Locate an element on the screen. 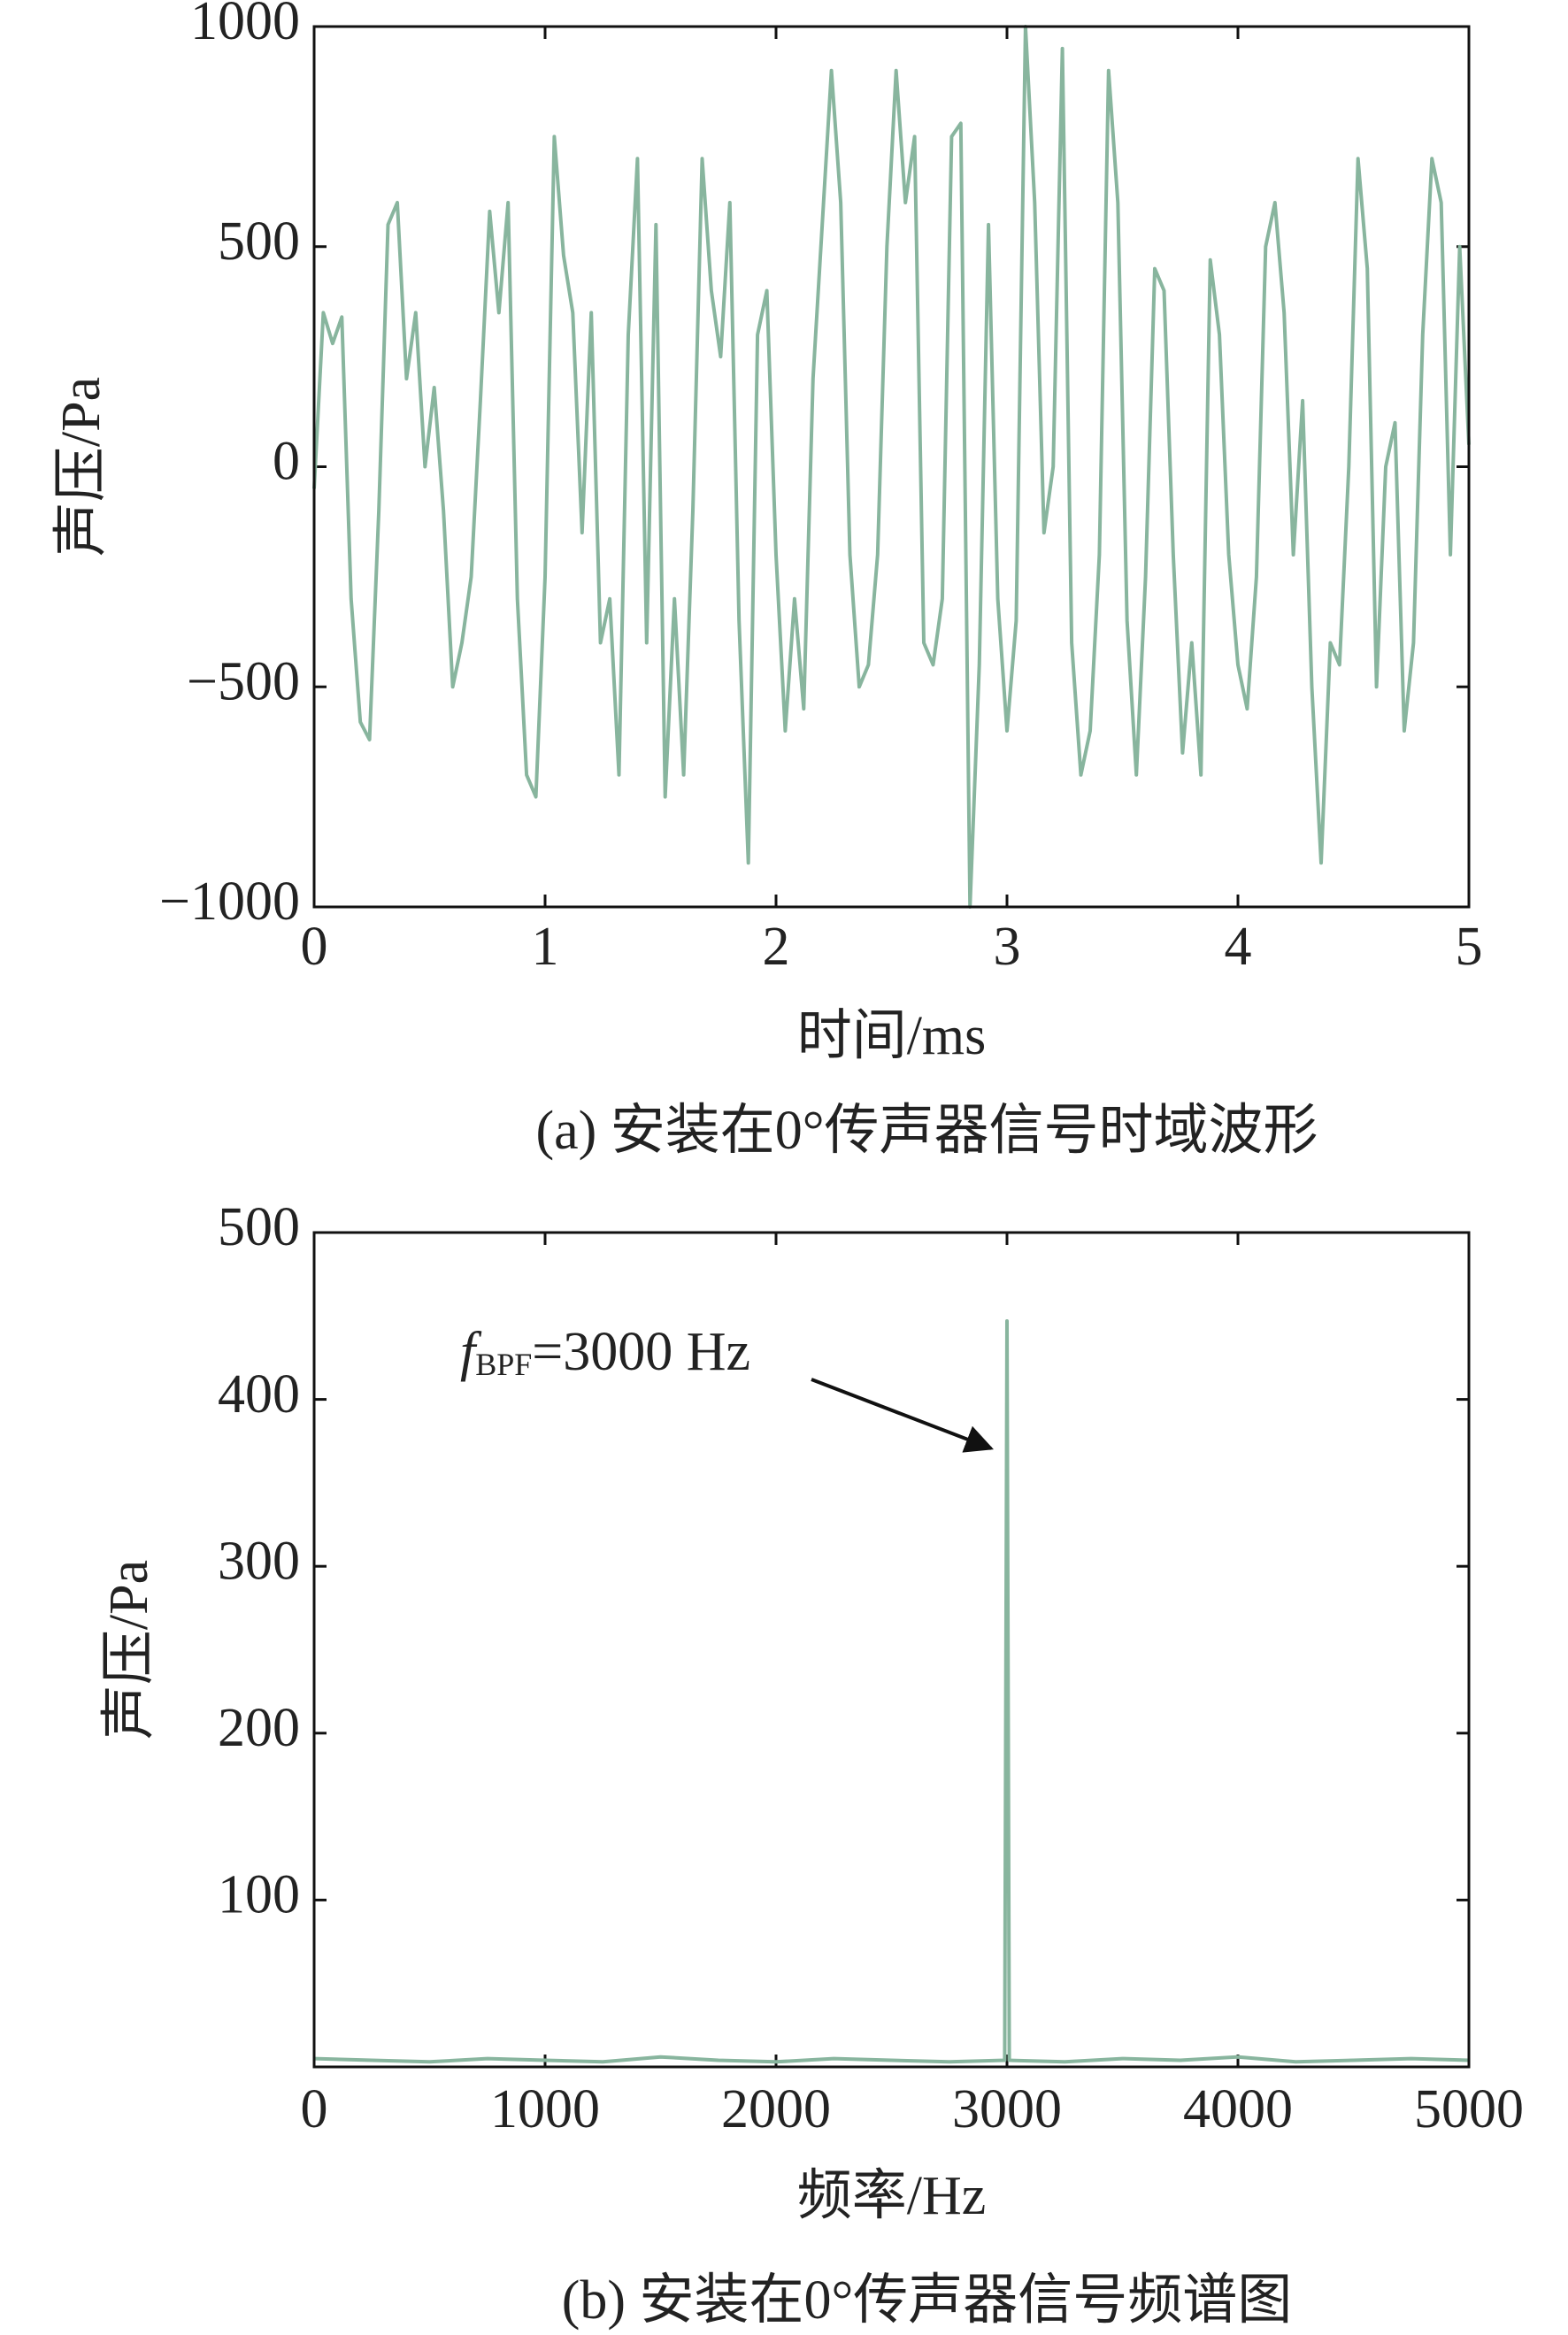 Image resolution: width=1568 pixels, height=2335 pixels. y-tick-label: 400 is located at coordinates (259, 1394).